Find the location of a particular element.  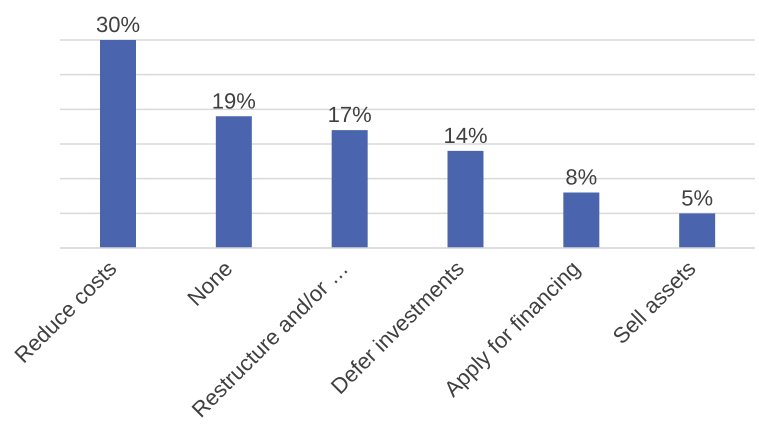

data-label: 8% is located at coordinates (581, 177).